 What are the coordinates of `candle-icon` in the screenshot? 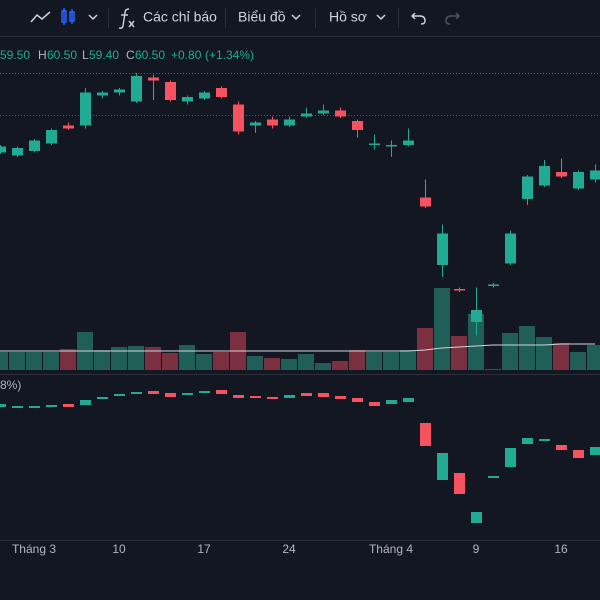 It's located at (68, 16).